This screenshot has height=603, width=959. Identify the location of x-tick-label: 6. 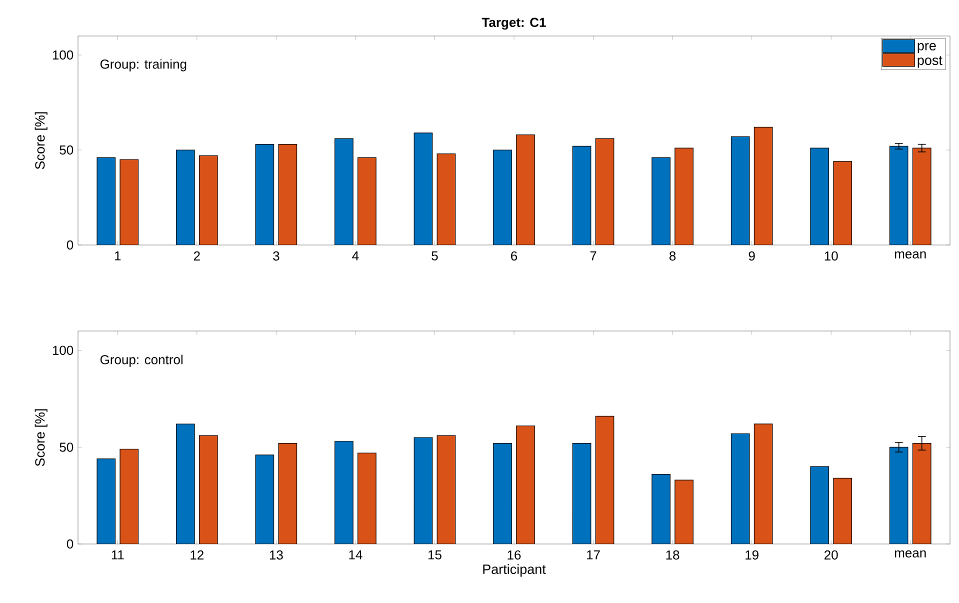
(514, 256).